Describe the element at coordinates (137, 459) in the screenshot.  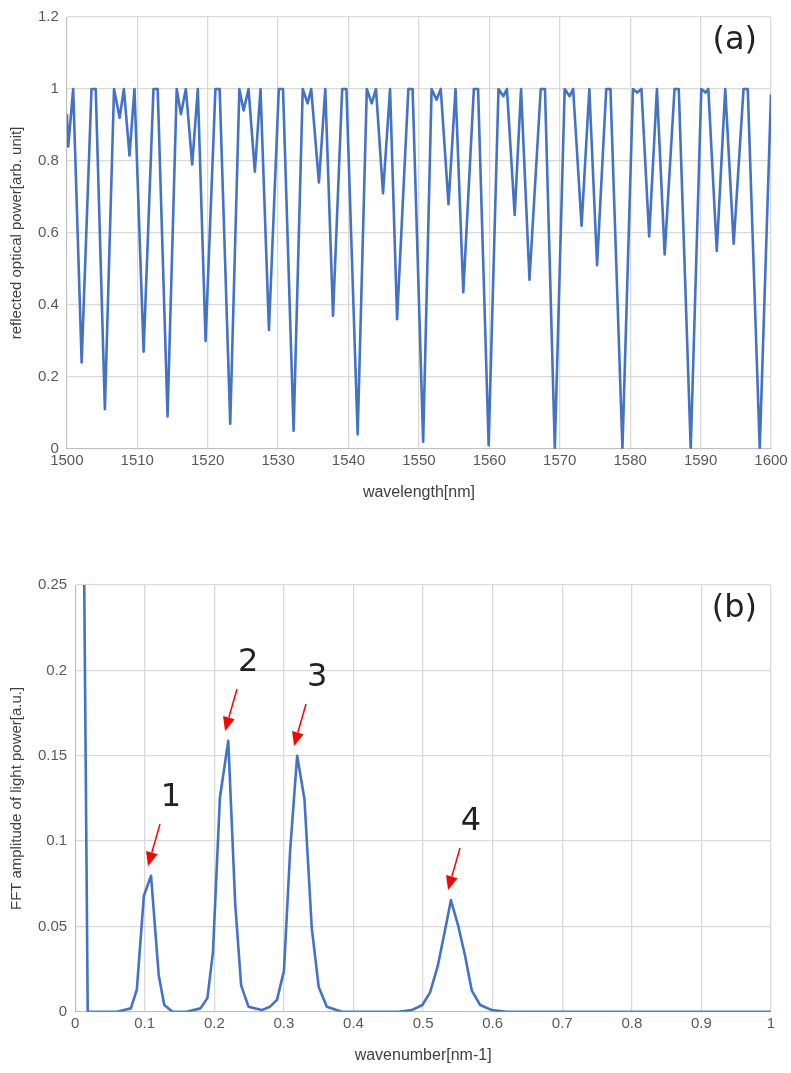
I see `x-tick-label: 1510` at that location.